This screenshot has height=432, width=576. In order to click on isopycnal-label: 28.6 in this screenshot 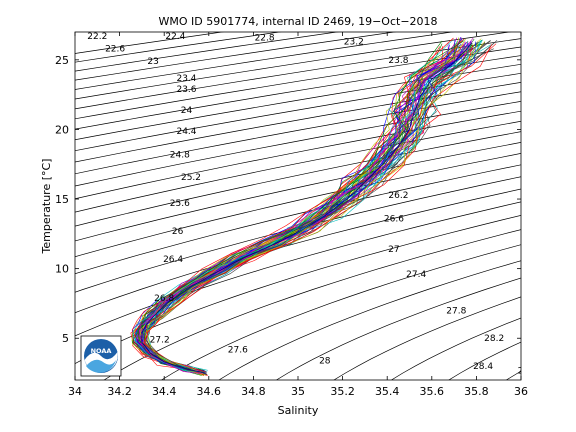, I will do `click(528, 371)`.